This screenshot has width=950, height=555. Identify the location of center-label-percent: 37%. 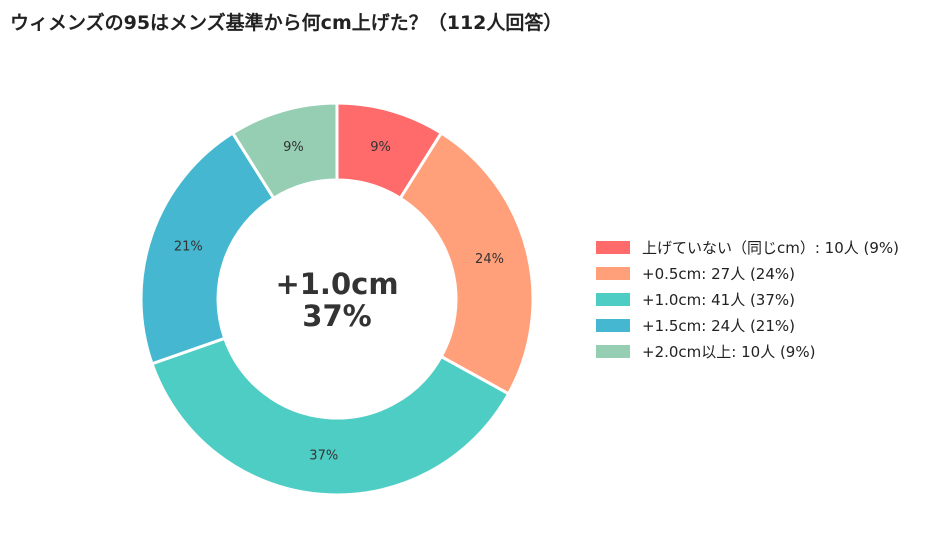
(336, 316).